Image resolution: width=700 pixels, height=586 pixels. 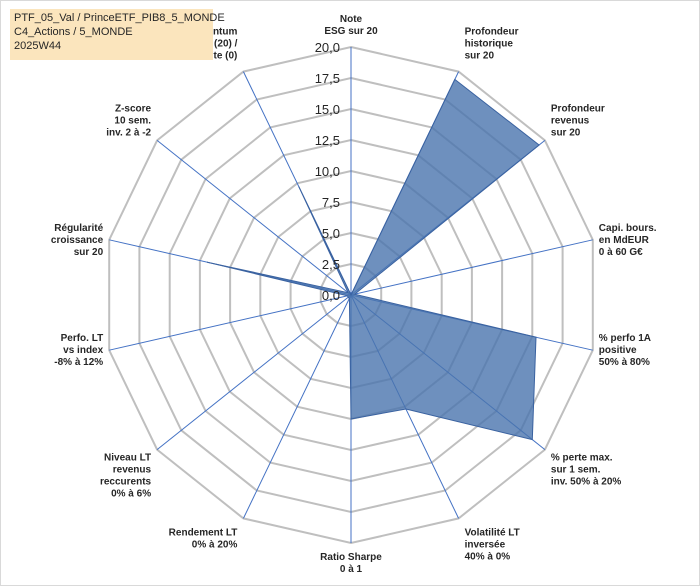 What do you see at coordinates (327, 140) in the screenshot?
I see `tick-label: 12,5` at bounding box center [327, 140].